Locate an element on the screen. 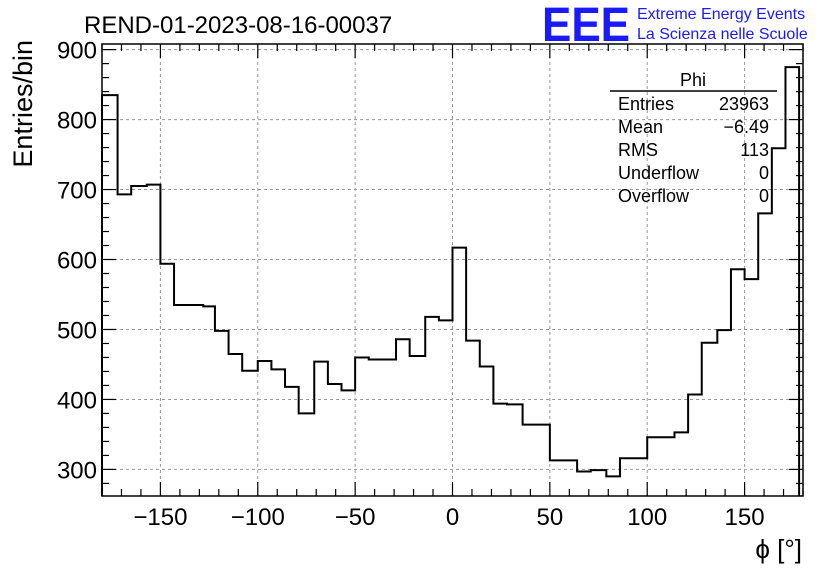 The width and height of the screenshot is (836, 577). stats-row: Mean −6.49 is located at coordinates (693, 127).